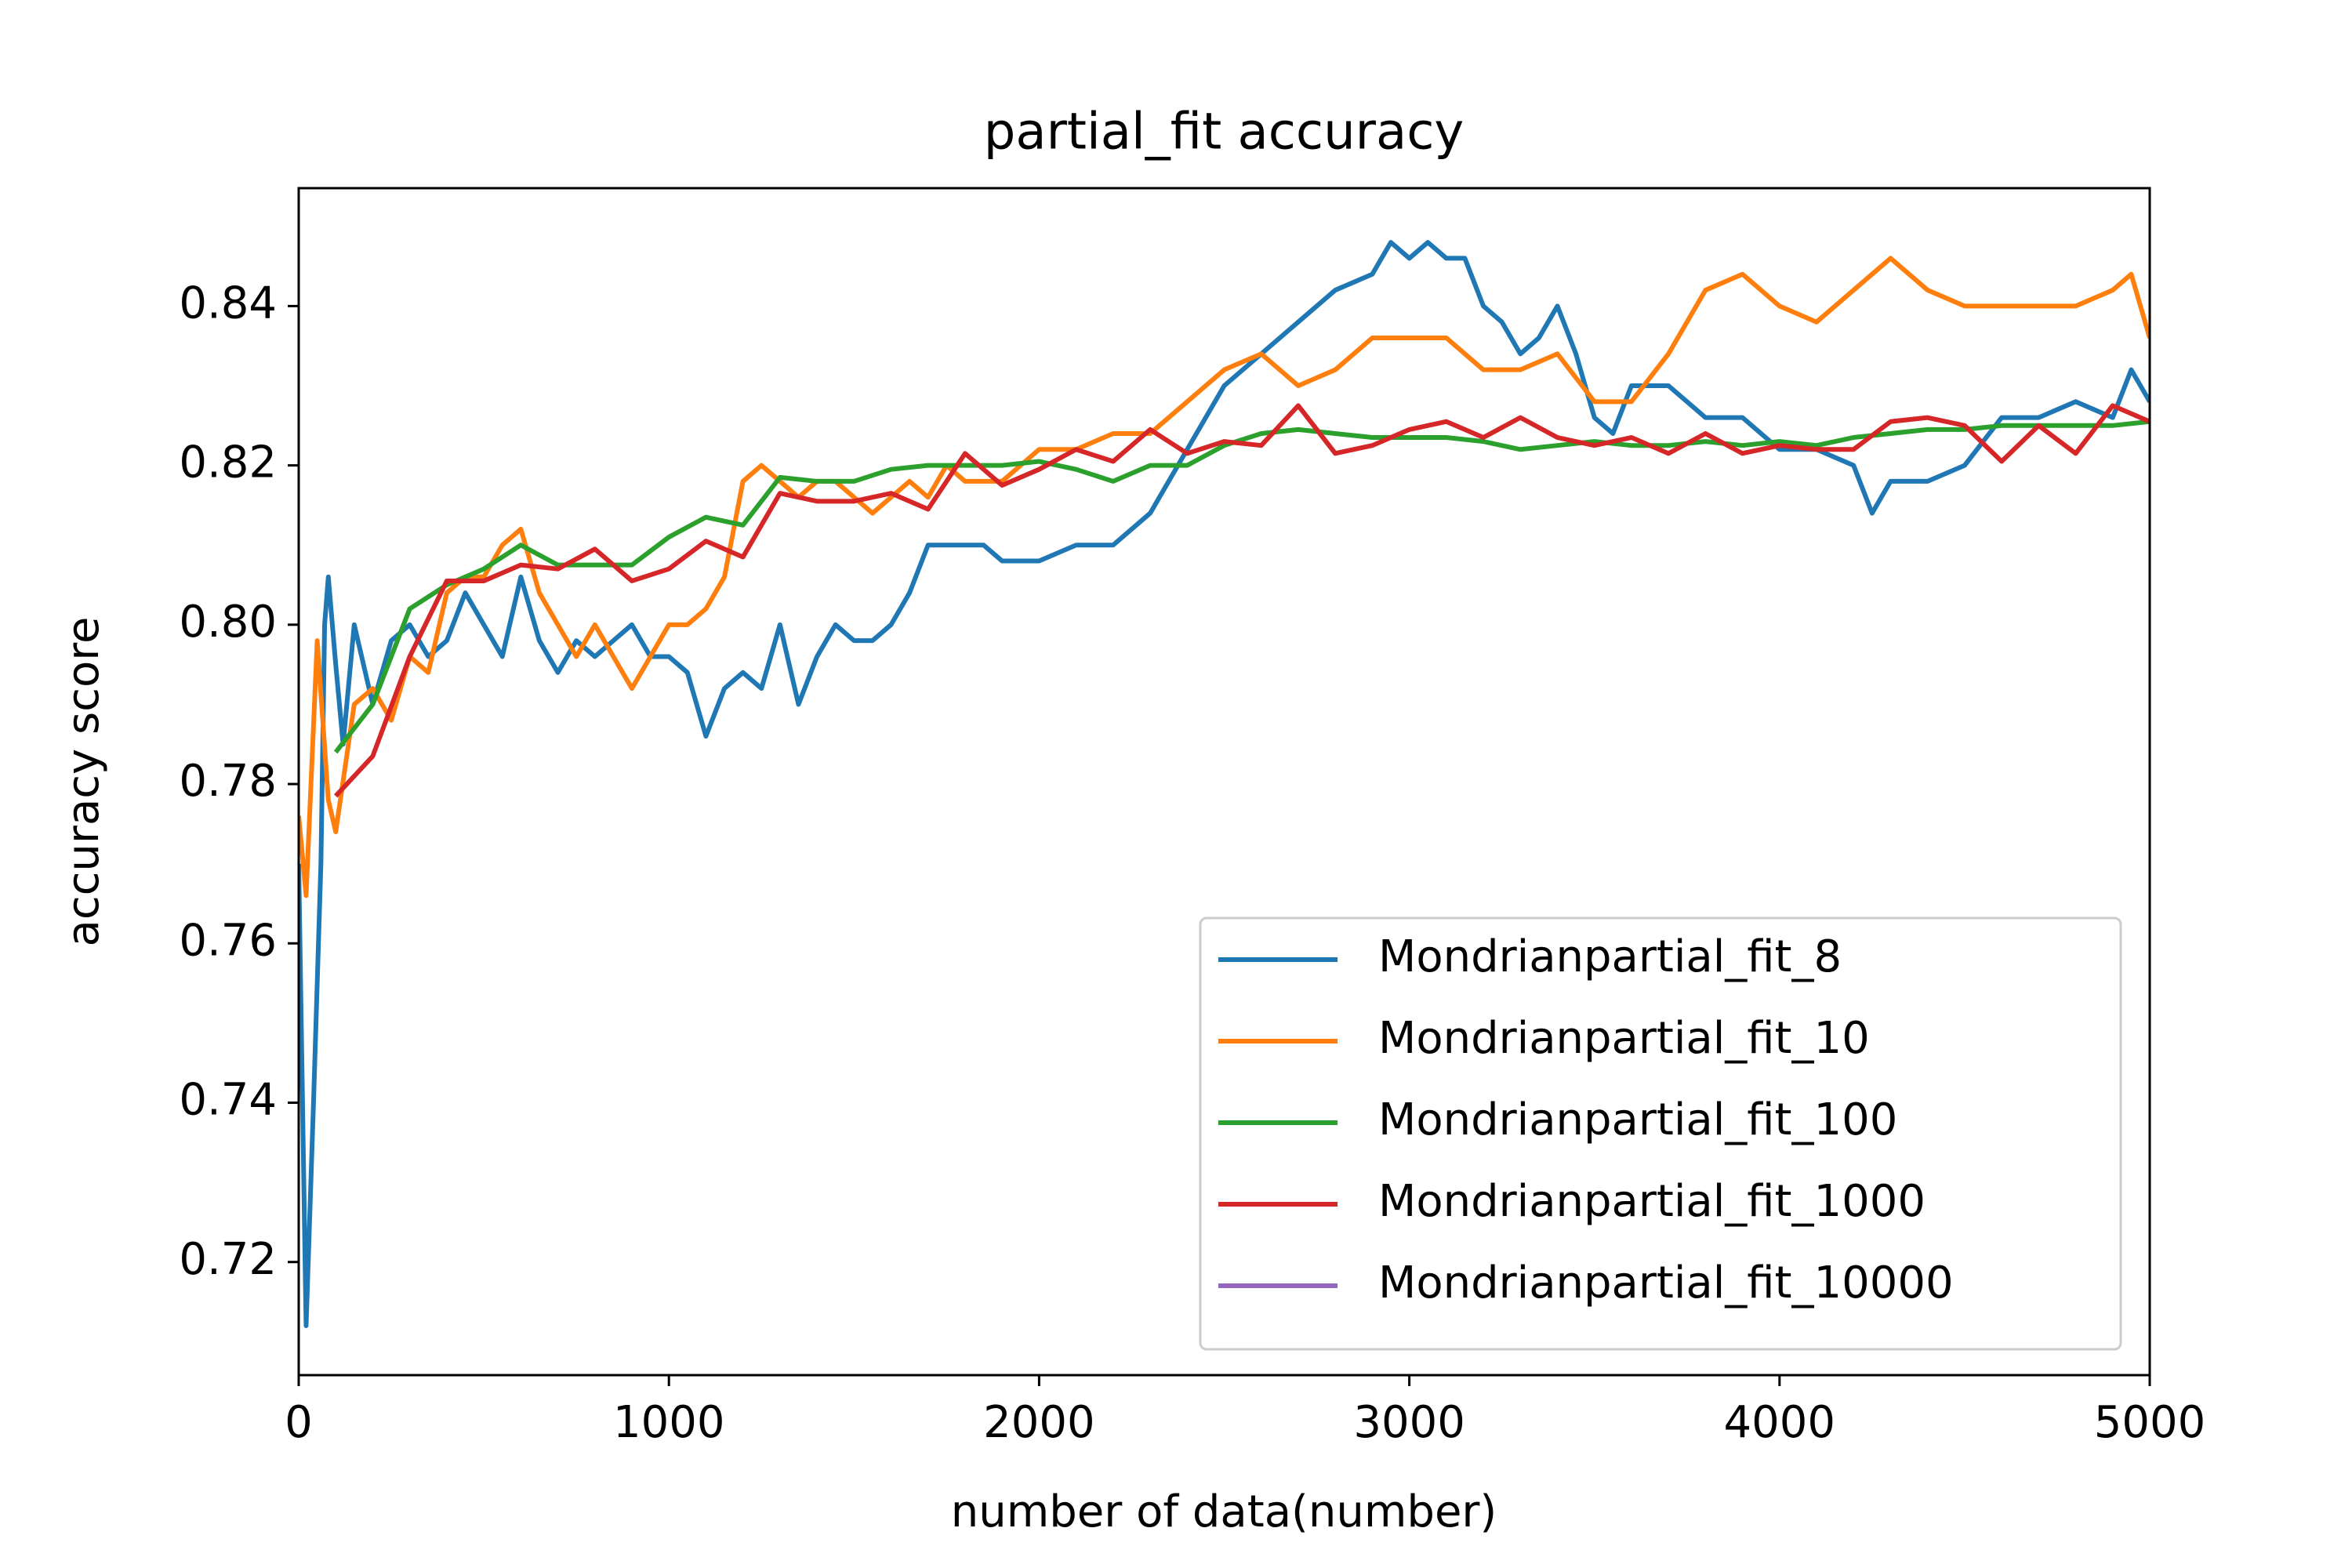  What do you see at coordinates (228, 781) in the screenshot?
I see `y-tick-label: 0.78` at bounding box center [228, 781].